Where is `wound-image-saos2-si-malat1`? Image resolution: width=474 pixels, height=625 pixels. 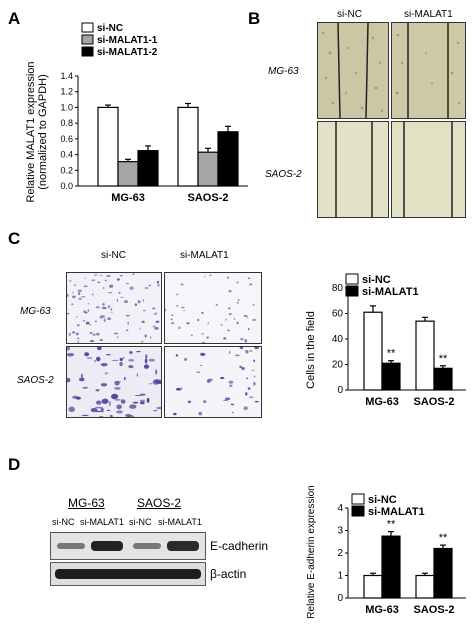 wound-image-saos2-si-malat1 is located at coordinates (428, 169).